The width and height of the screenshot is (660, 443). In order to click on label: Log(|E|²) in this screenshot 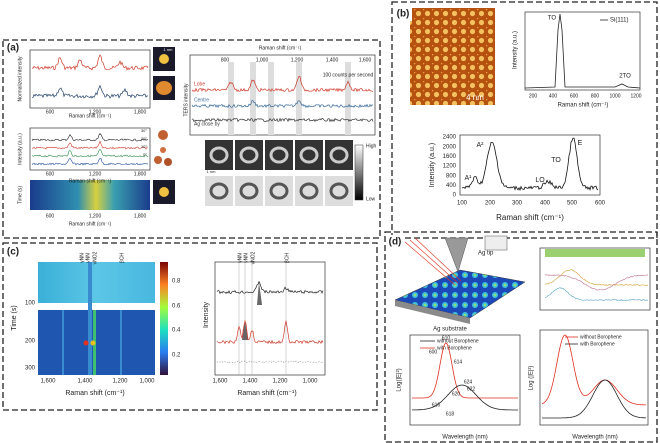, I will do `click(400, 379)`.